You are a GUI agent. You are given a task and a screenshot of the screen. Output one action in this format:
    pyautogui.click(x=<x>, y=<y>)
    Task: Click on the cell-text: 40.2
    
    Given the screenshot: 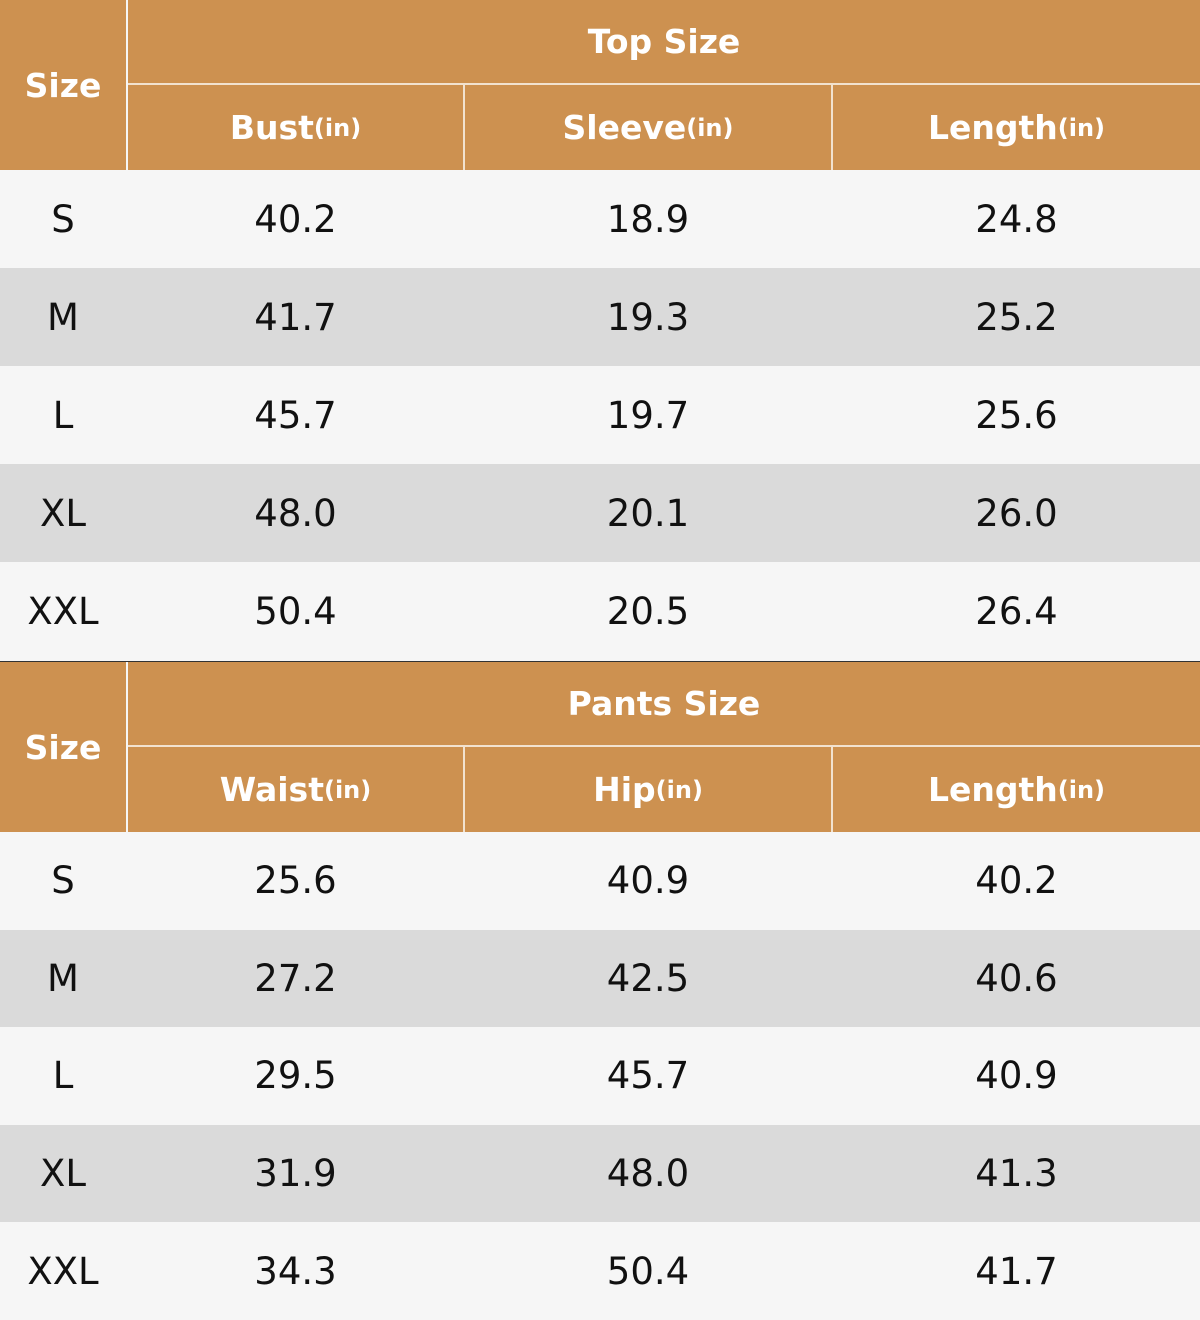 What is the action you would take?
    pyautogui.click(x=1016, y=881)
    